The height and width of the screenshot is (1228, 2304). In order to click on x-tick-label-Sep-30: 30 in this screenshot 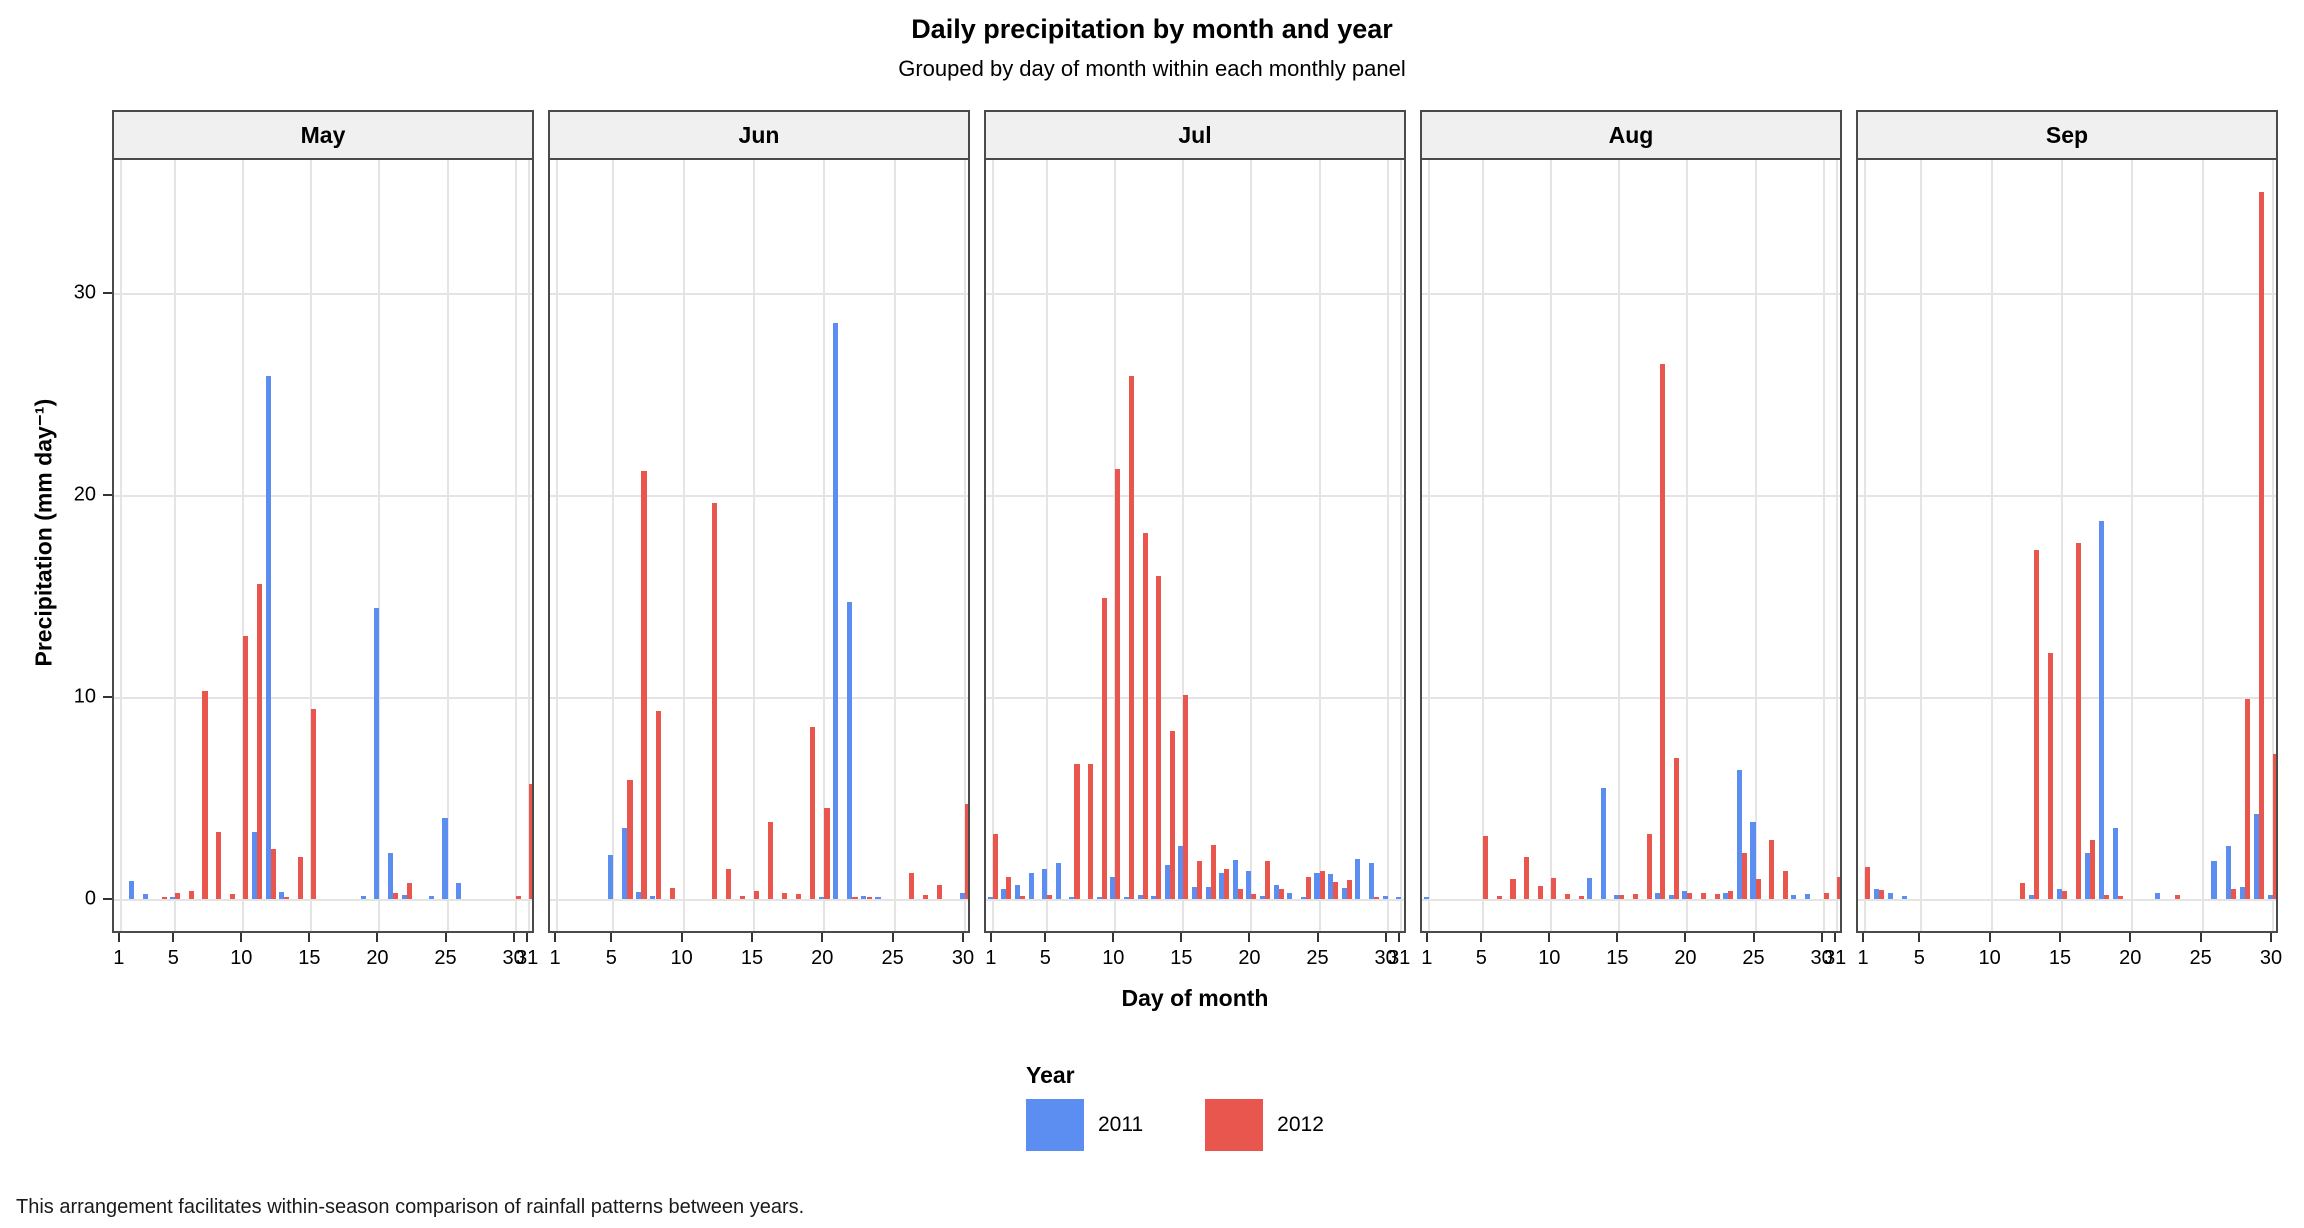, I will do `click(2271, 958)`.